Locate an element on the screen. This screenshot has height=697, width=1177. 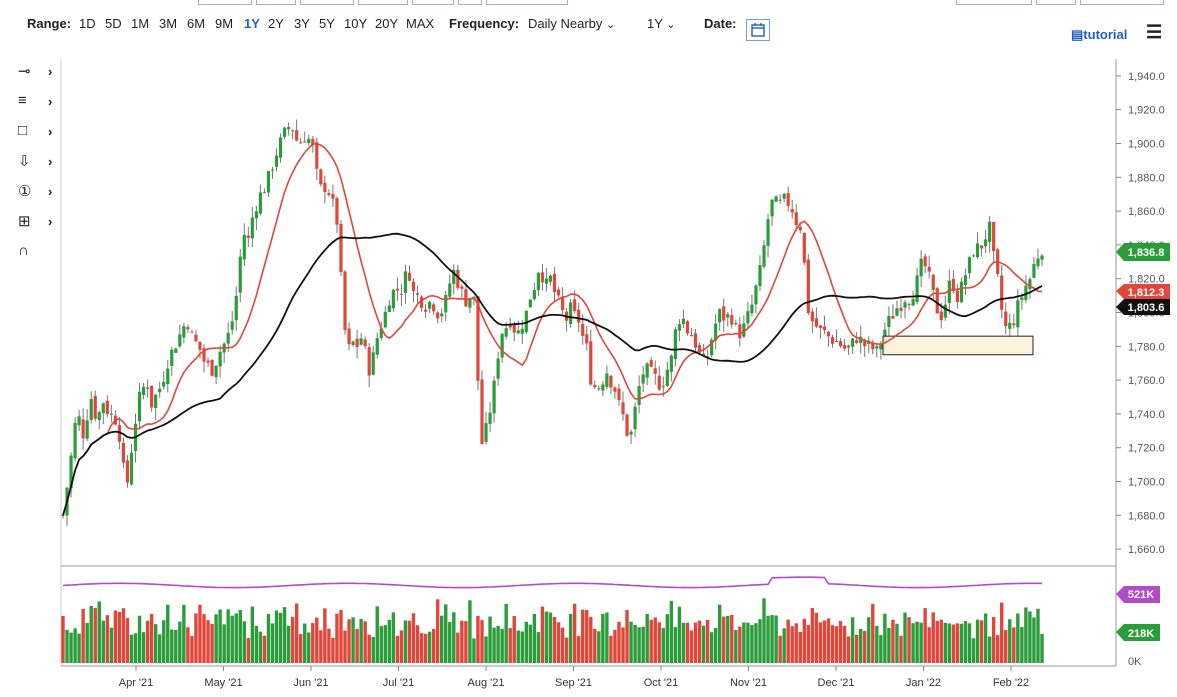
range-20y: 20Y is located at coordinates (387, 23).